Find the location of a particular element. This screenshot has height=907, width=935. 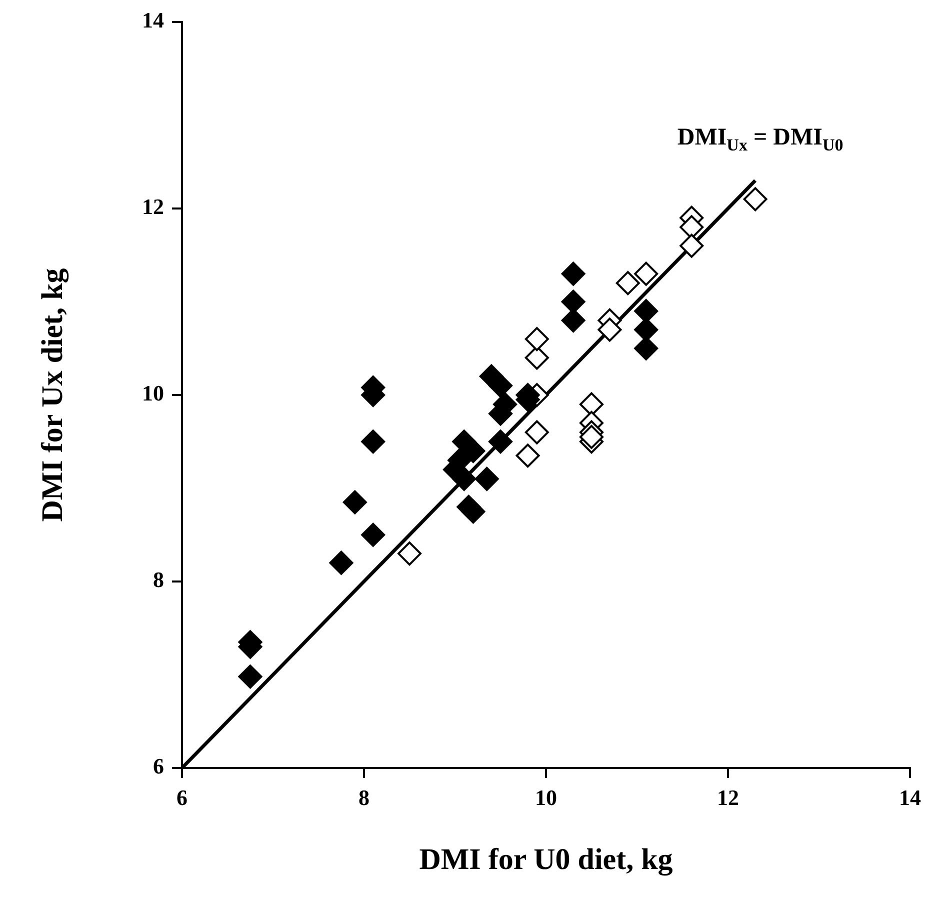

x-tick-label: 6 is located at coordinates (182, 797).